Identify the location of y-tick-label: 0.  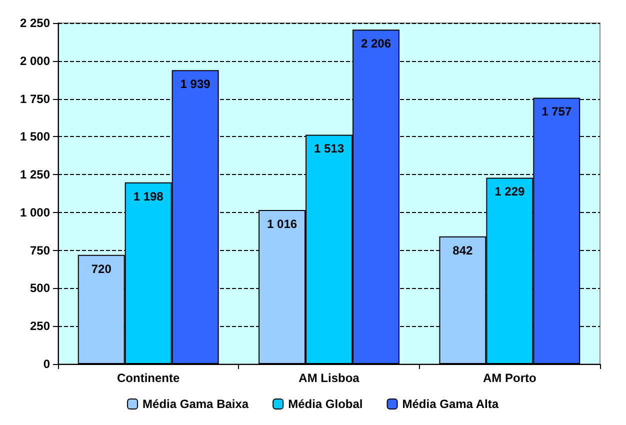
(46, 364).